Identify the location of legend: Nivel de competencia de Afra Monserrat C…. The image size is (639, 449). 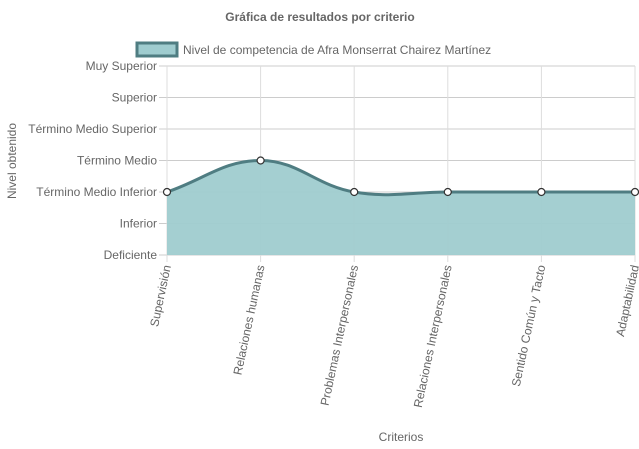
(313, 49).